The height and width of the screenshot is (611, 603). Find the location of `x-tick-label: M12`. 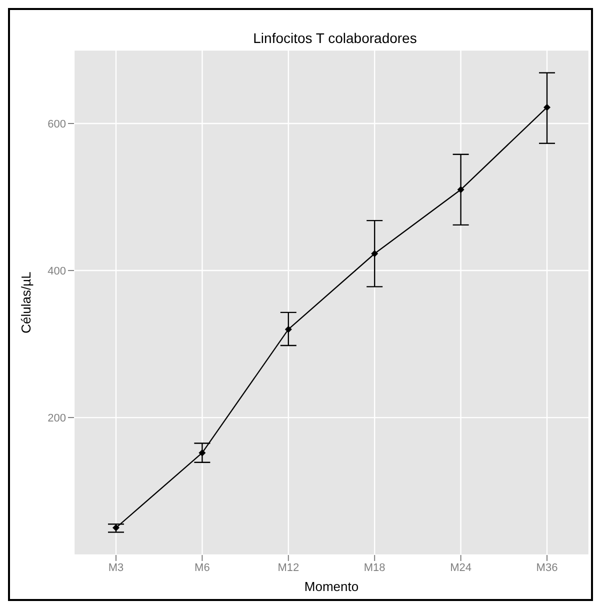

x-tick-label: M12 is located at coordinates (289, 568).